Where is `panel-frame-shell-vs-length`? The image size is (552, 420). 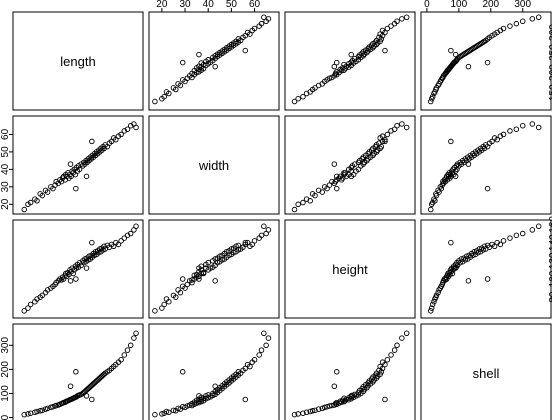 panel-frame-shell-vs-length is located at coordinates (78, 371).